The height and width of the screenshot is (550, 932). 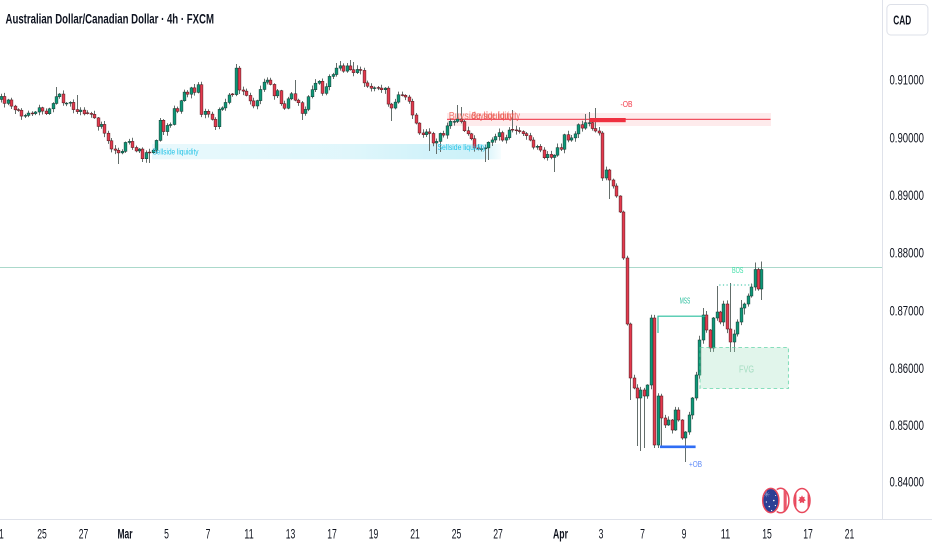 What do you see at coordinates (560, 533) in the screenshot?
I see `svg-text: Apr` at bounding box center [560, 533].